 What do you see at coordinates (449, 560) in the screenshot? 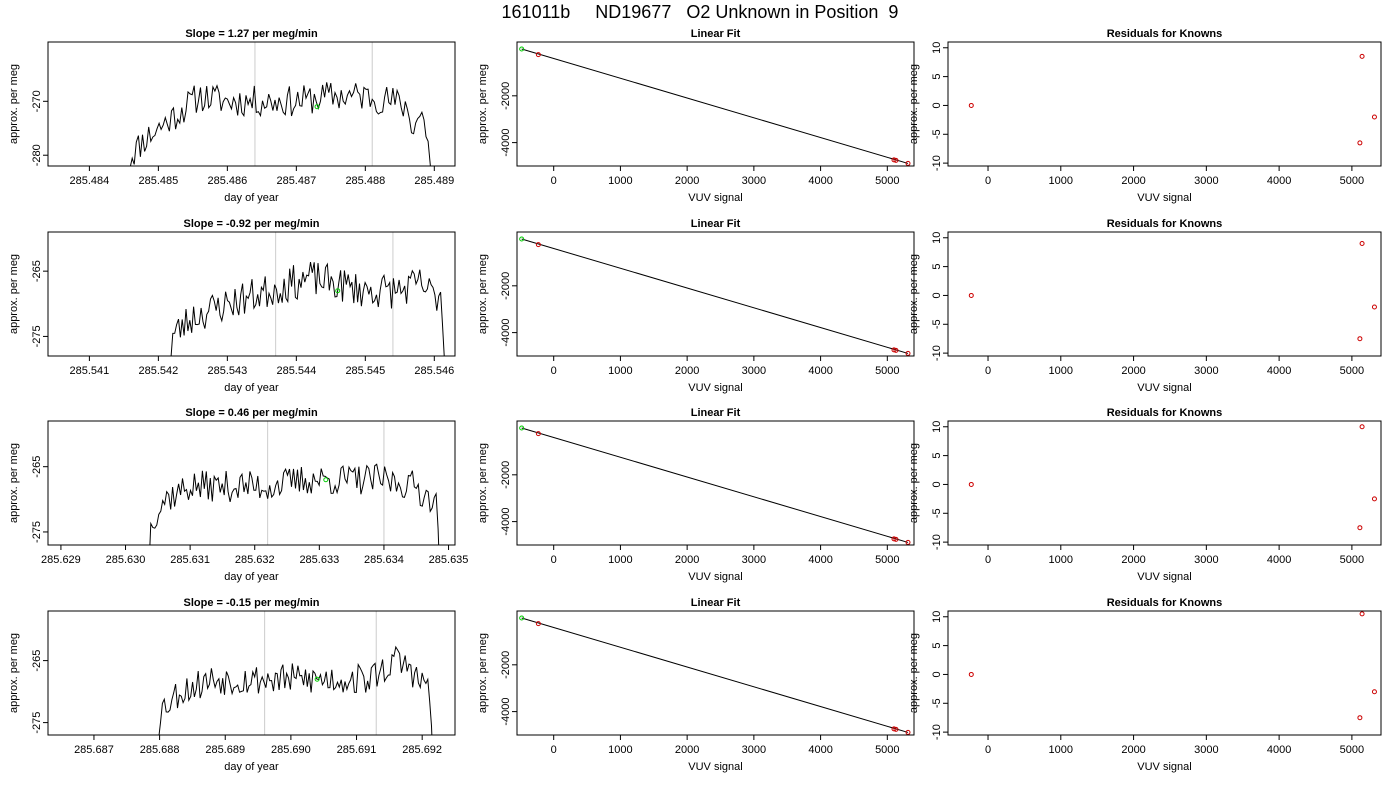
I see `x-tick-label: 285.635` at bounding box center [449, 560].